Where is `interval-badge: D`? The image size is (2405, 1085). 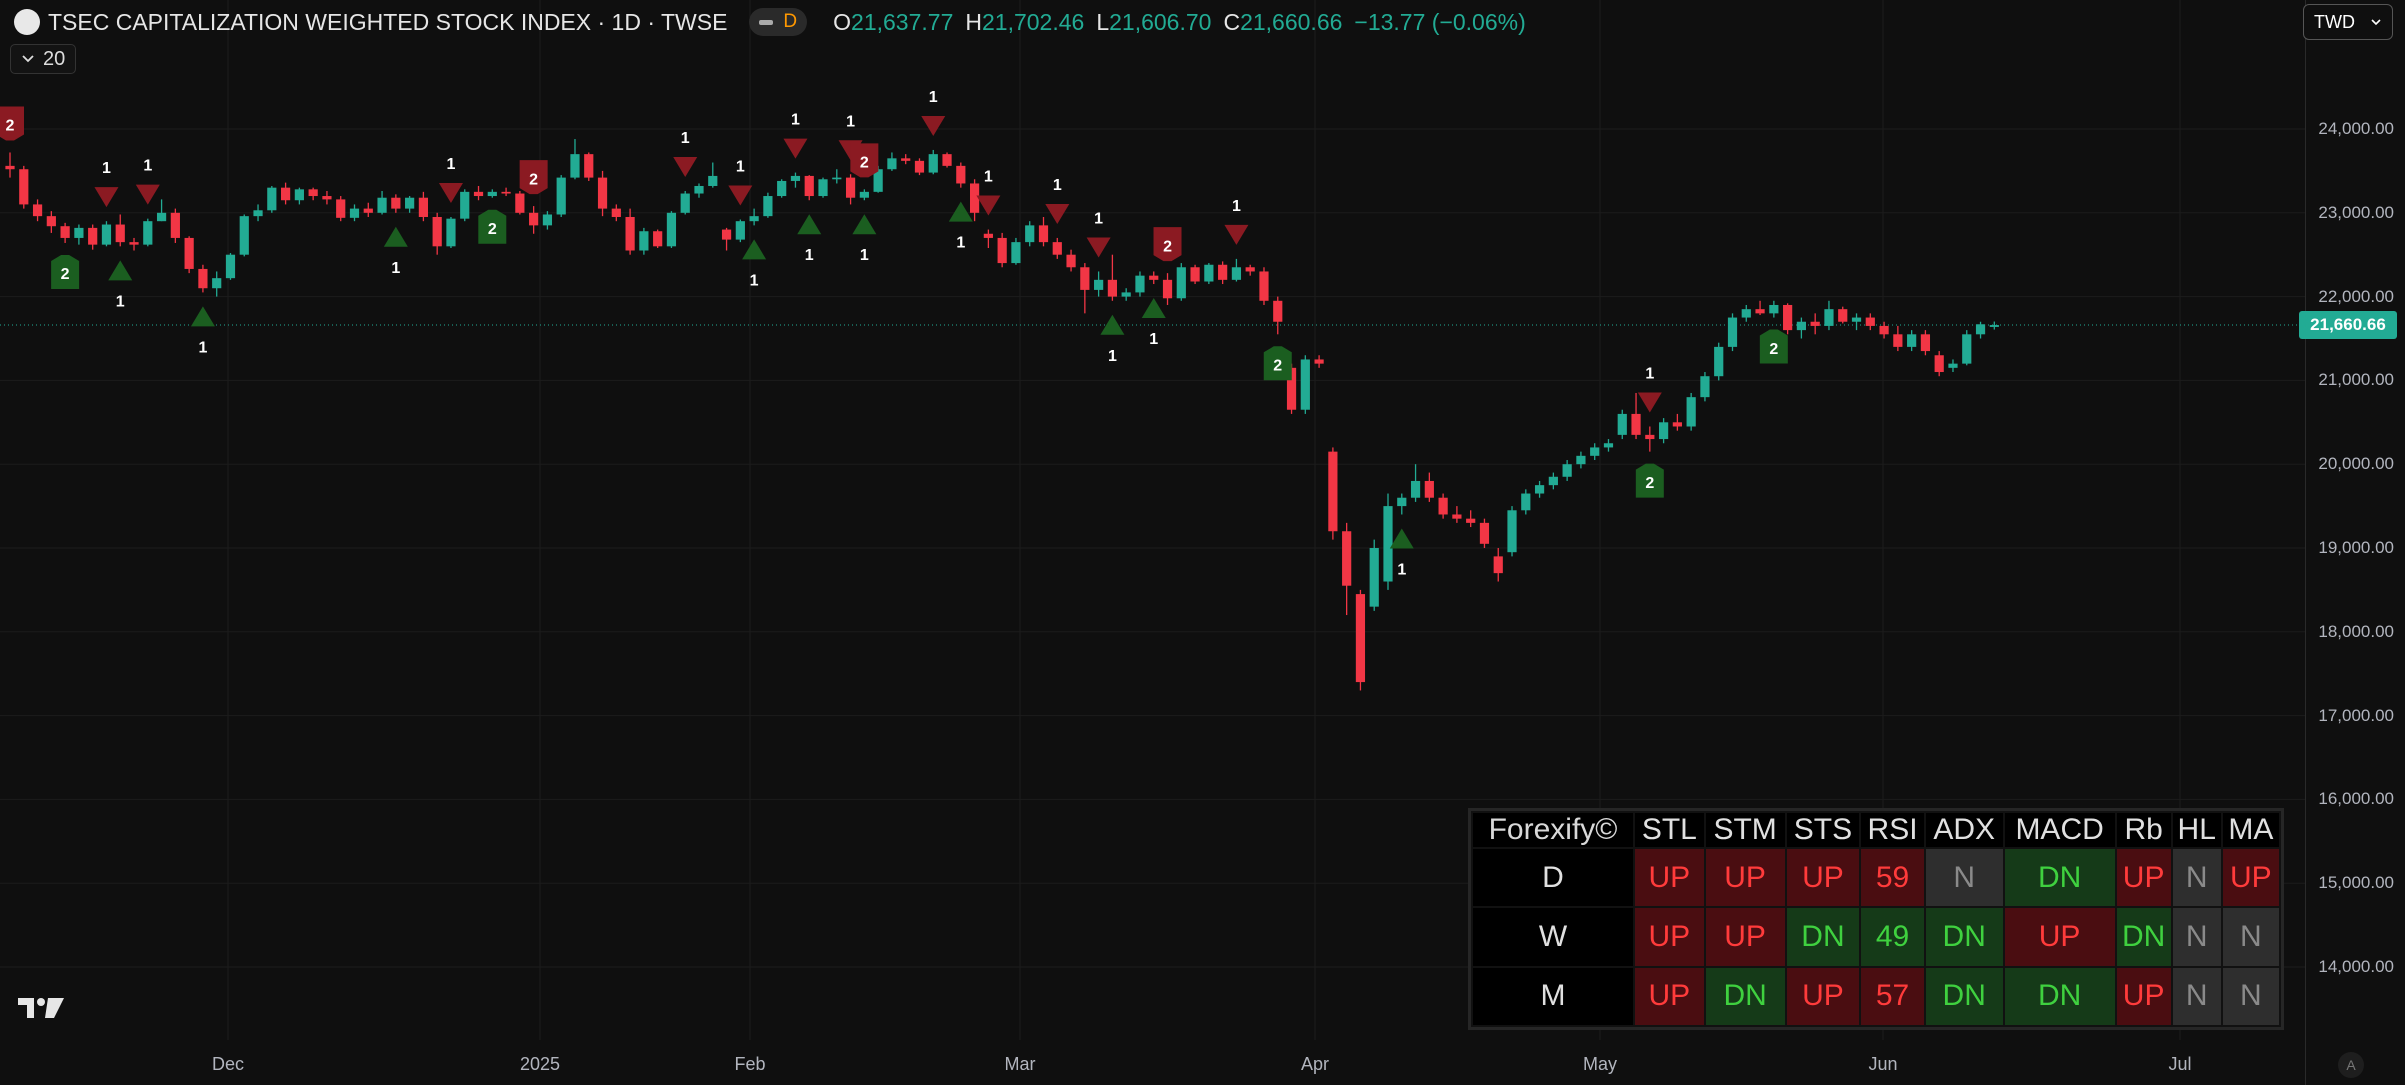
interval-badge: D is located at coordinates (778, 22).